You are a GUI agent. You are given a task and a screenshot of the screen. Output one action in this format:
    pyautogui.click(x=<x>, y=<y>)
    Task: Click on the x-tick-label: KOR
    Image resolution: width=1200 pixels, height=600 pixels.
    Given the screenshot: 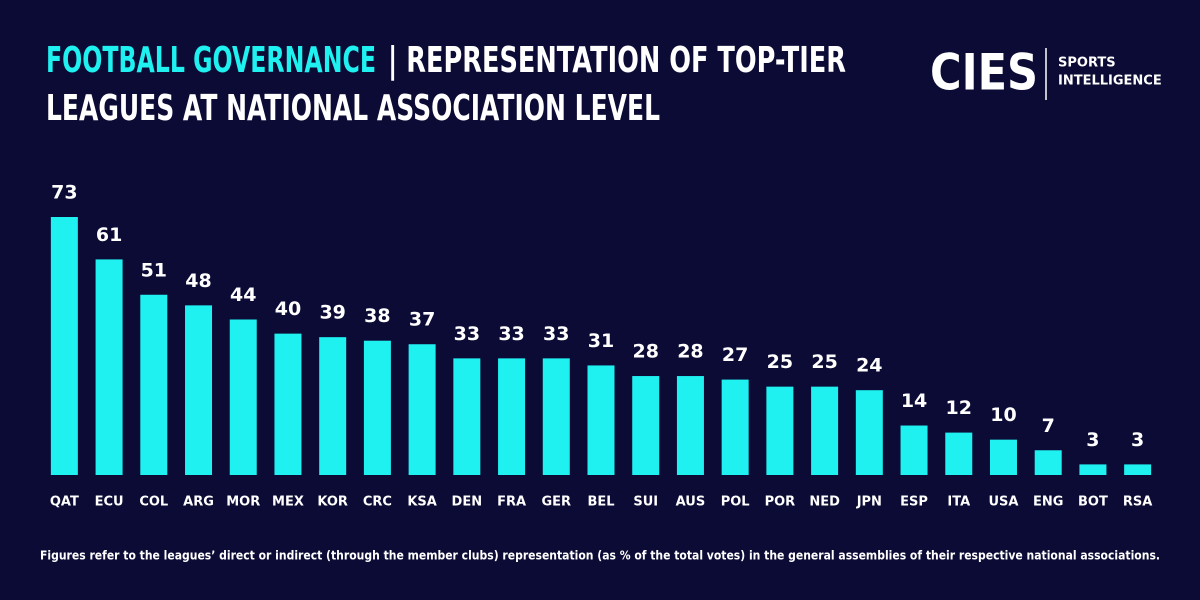 What is the action you would take?
    pyautogui.click(x=332, y=502)
    